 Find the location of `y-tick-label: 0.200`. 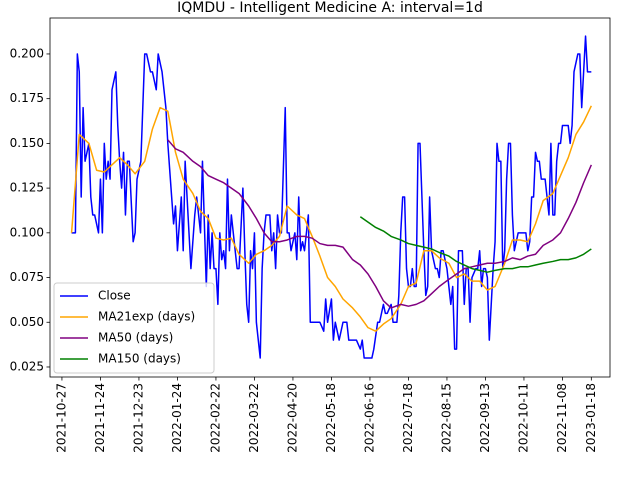

y-tick-label: 0.200 is located at coordinates (27, 53).